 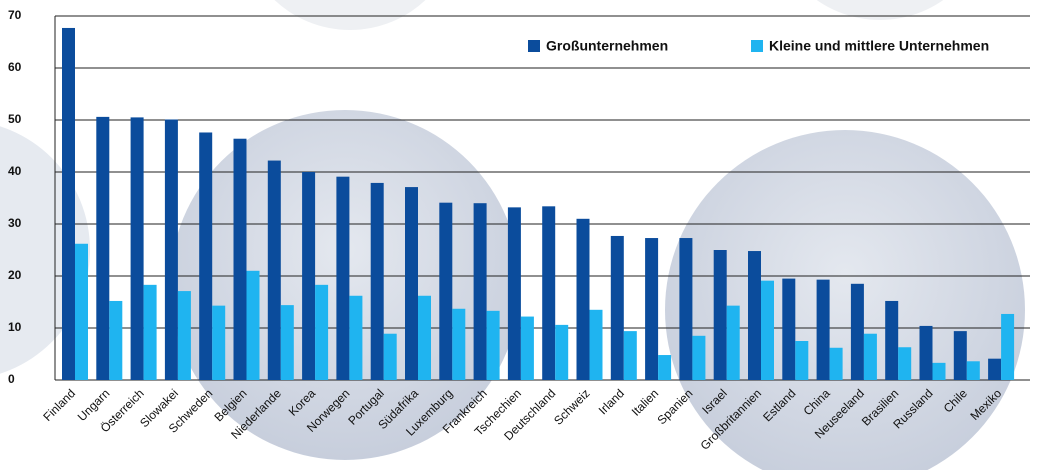 What do you see at coordinates (15, 275) in the screenshot?
I see `y-tick-label: 20` at bounding box center [15, 275].